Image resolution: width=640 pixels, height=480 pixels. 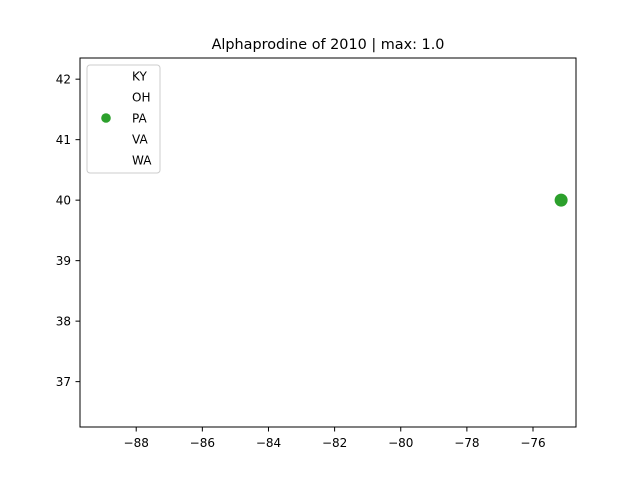 I want to click on y-tick-label: 38, so click(x=63, y=322).